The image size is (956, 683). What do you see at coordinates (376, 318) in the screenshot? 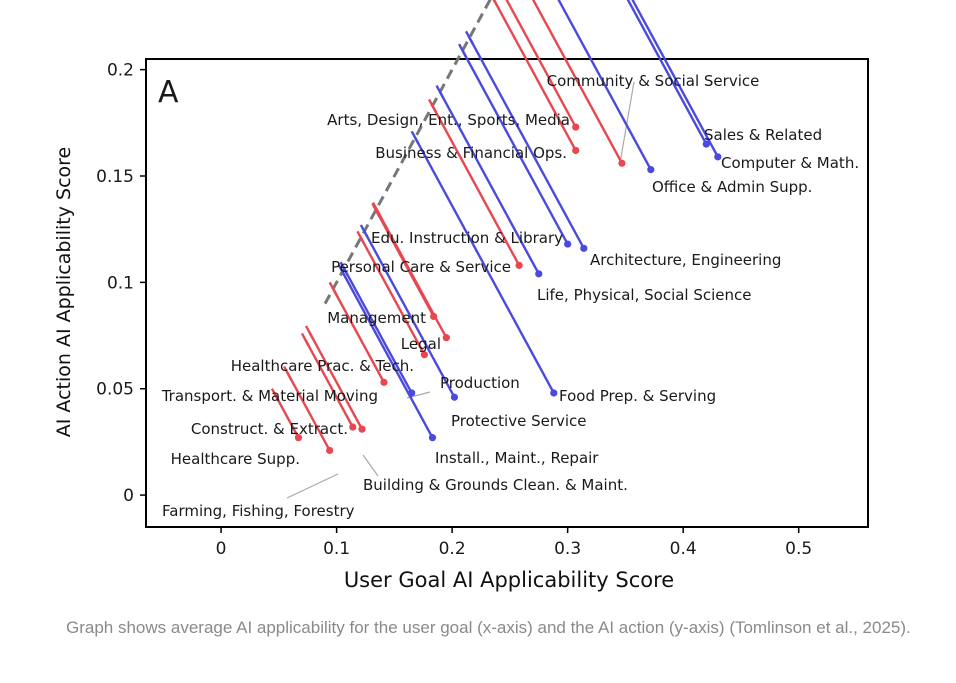
I see `point-label: Management` at bounding box center [376, 318].